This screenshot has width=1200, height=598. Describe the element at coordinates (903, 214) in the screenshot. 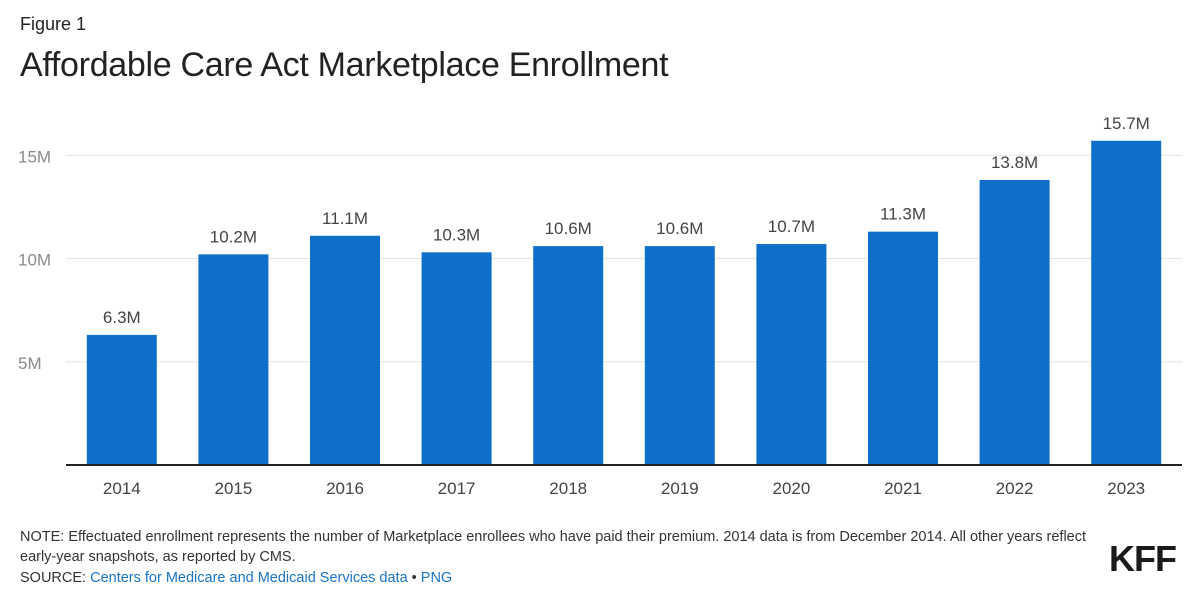

I see `data-label: 11.3M` at that location.